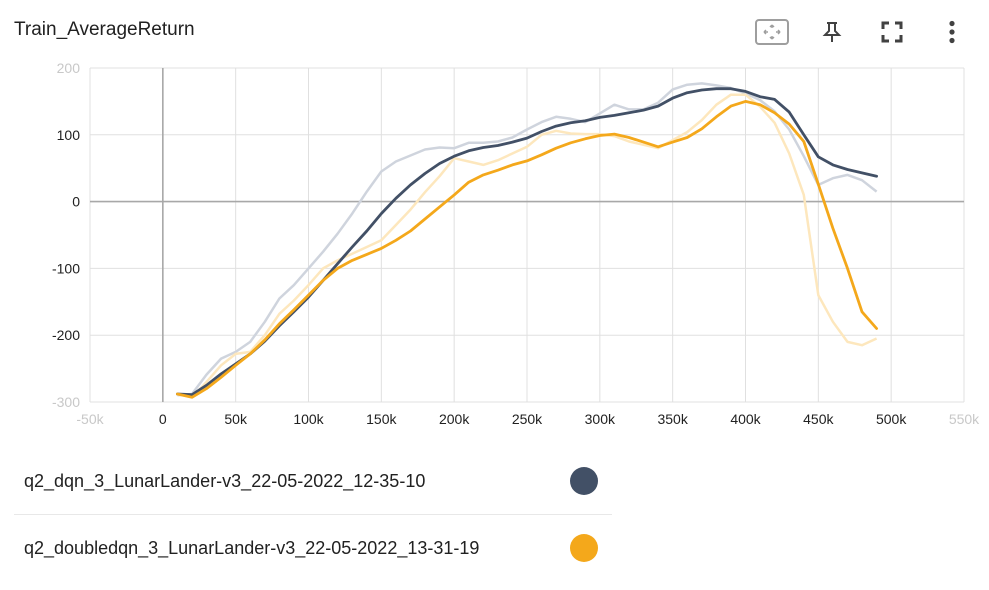 The height and width of the screenshot is (590, 989). What do you see at coordinates (818, 419) in the screenshot?
I see `x-tick-label: 450k` at bounding box center [818, 419].